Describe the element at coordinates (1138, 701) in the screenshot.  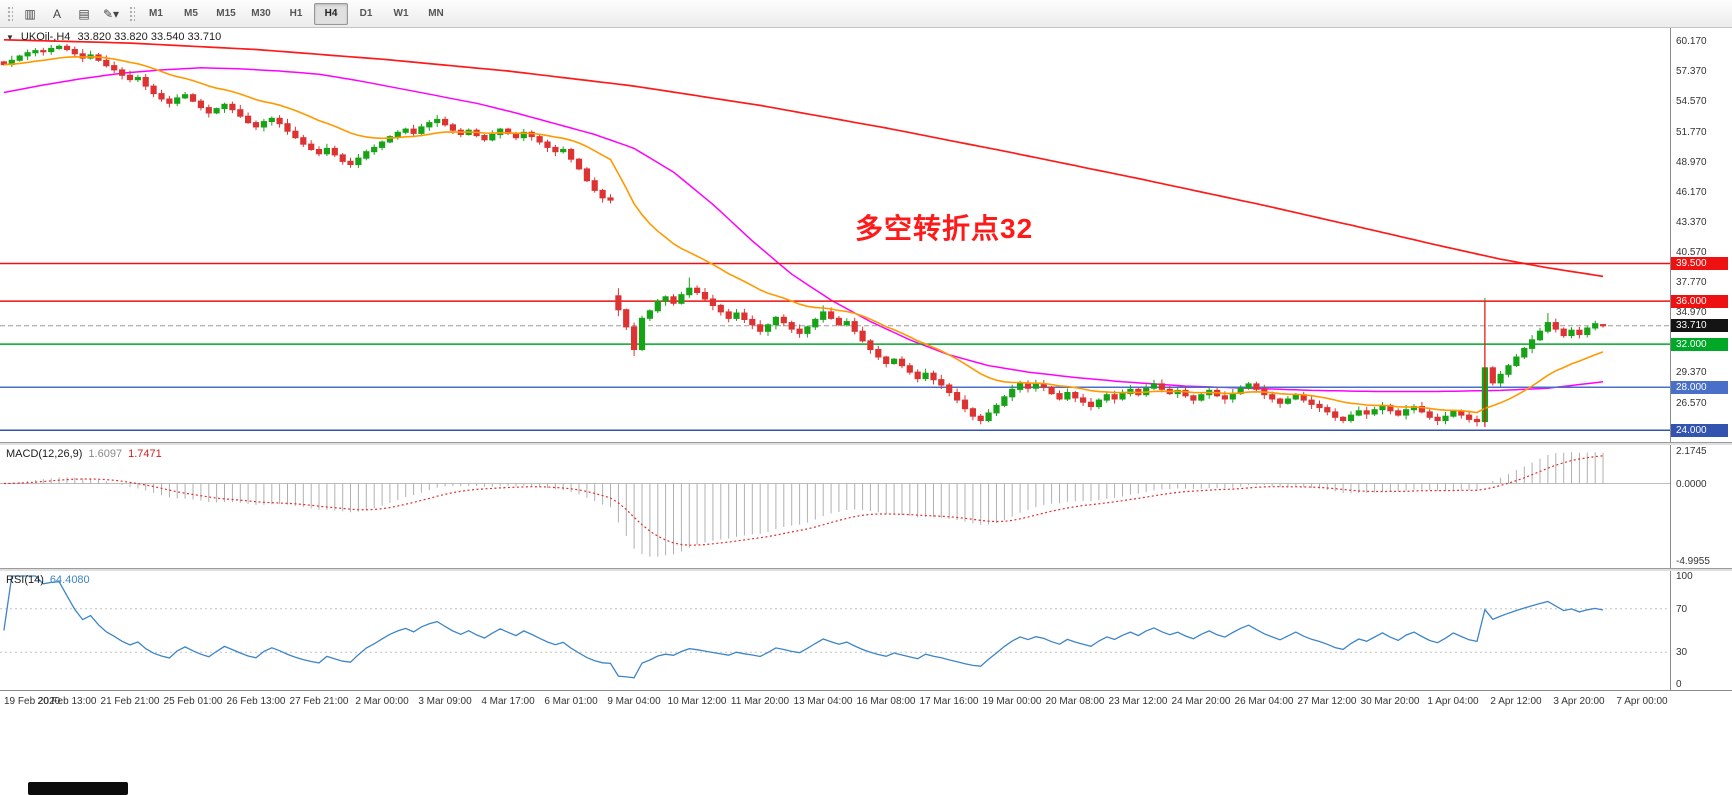
I see `time-axis-label: 23 Mar 12:00` at that location.